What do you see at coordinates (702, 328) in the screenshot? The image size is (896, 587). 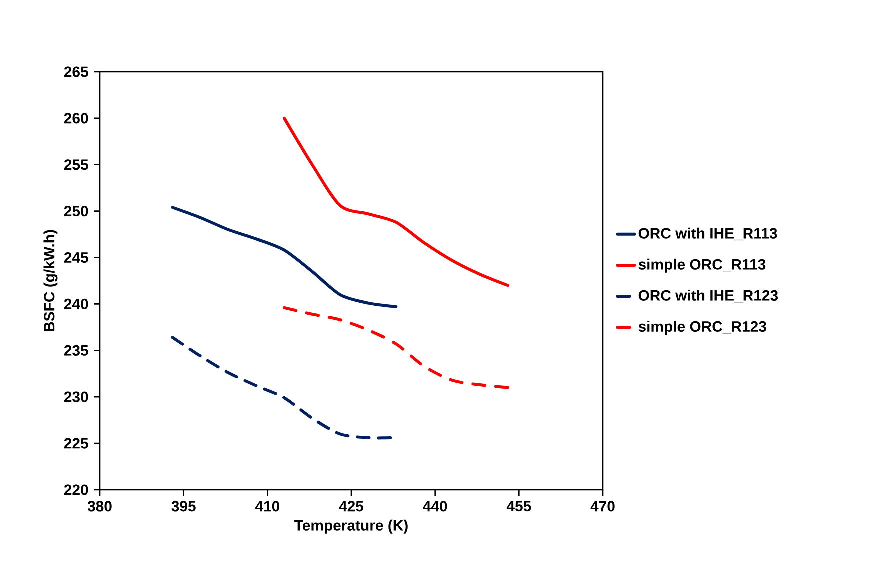 I see `legend-label: simple ORC_R123` at bounding box center [702, 328].